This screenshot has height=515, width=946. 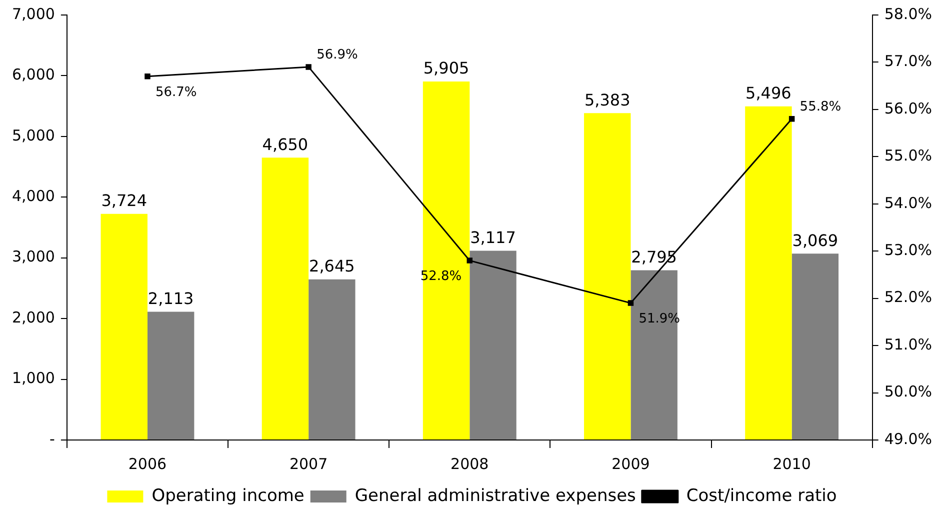 What do you see at coordinates (285, 144) in the screenshot?
I see `data-label: 4,650` at bounding box center [285, 144].